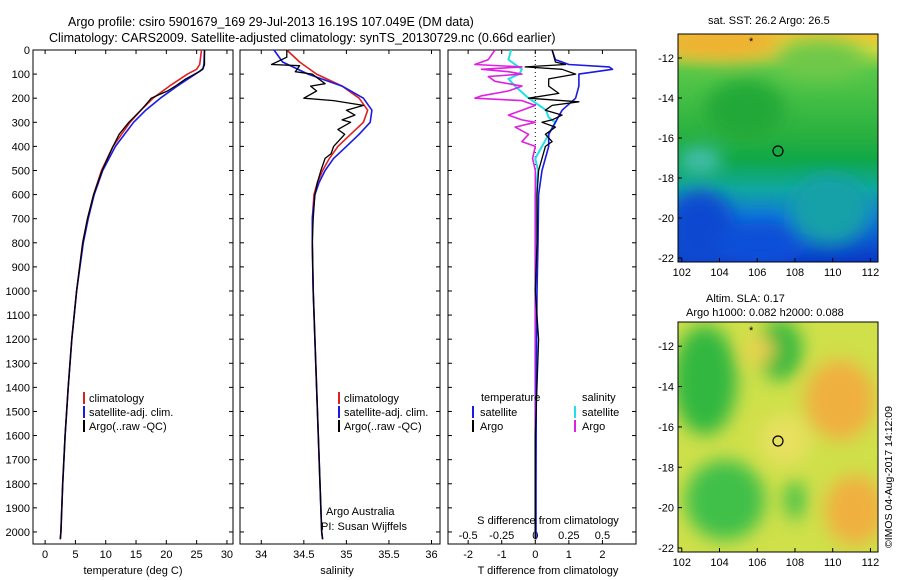  Describe the element at coordinates (745, 299) in the screenshot. I see `sla-map-title-1: Altim. SLA: 0.17` at that location.